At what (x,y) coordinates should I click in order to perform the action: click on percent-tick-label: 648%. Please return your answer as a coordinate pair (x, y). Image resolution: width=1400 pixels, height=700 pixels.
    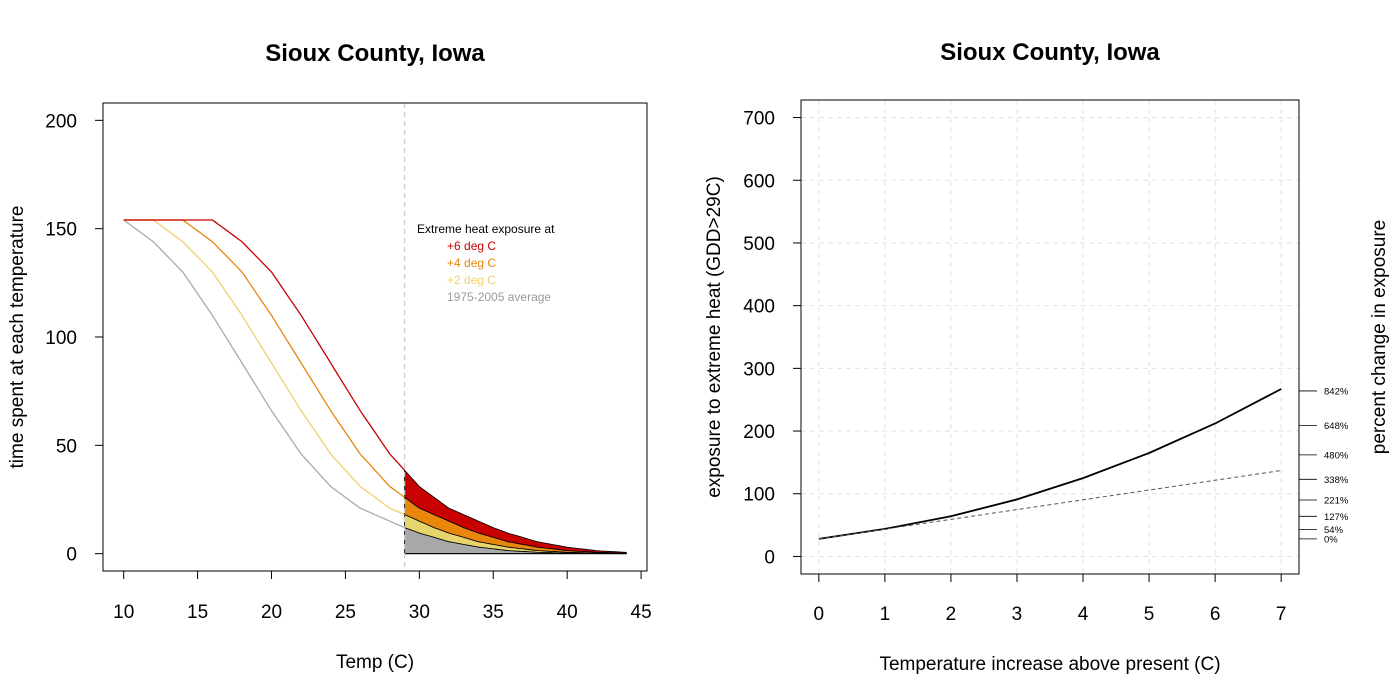
    Looking at the image, I should click on (1336, 426).